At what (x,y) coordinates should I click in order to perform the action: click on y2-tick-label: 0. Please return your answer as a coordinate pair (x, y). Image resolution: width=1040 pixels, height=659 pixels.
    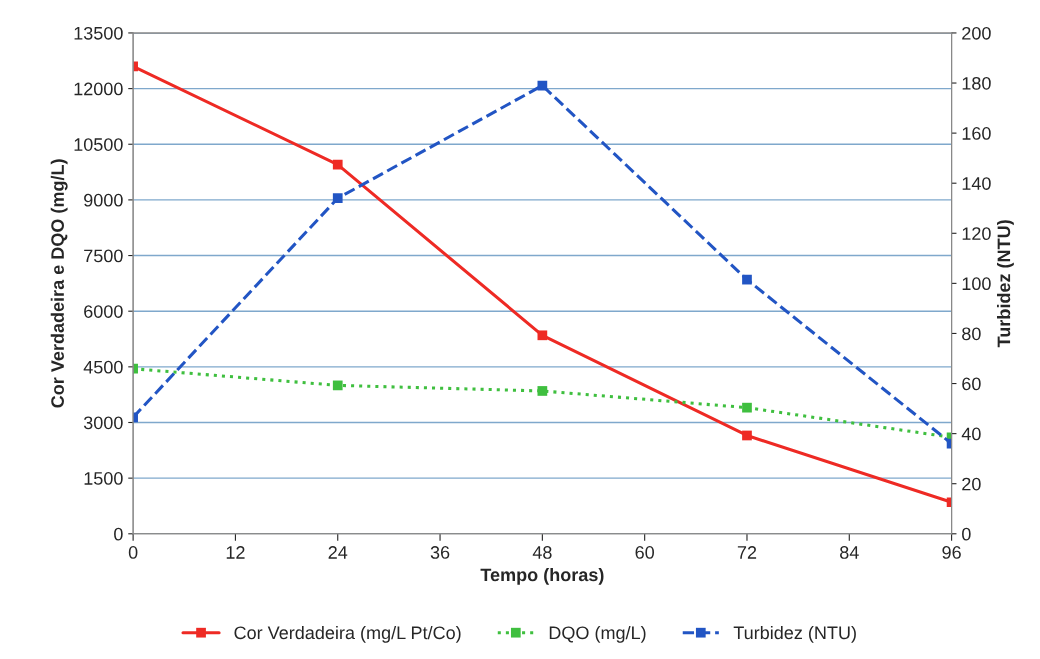
    Looking at the image, I should click on (966, 534).